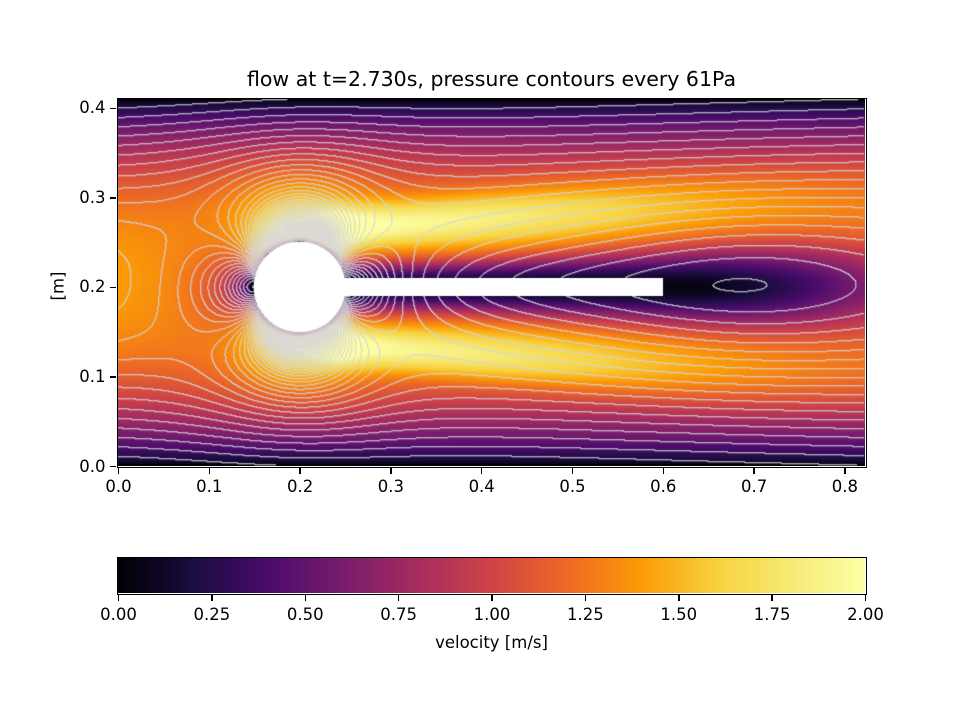 Image resolution: width=960 pixels, height=720 pixels. I want to click on y-tick-label: 0.4, so click(92, 108).